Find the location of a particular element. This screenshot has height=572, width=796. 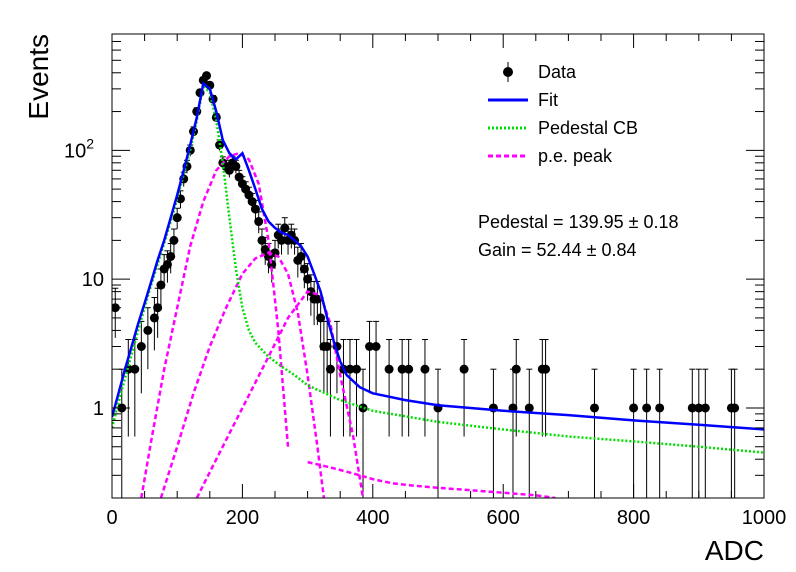

legend-item-pe-peak: p.e. peak is located at coordinates (550, 156).